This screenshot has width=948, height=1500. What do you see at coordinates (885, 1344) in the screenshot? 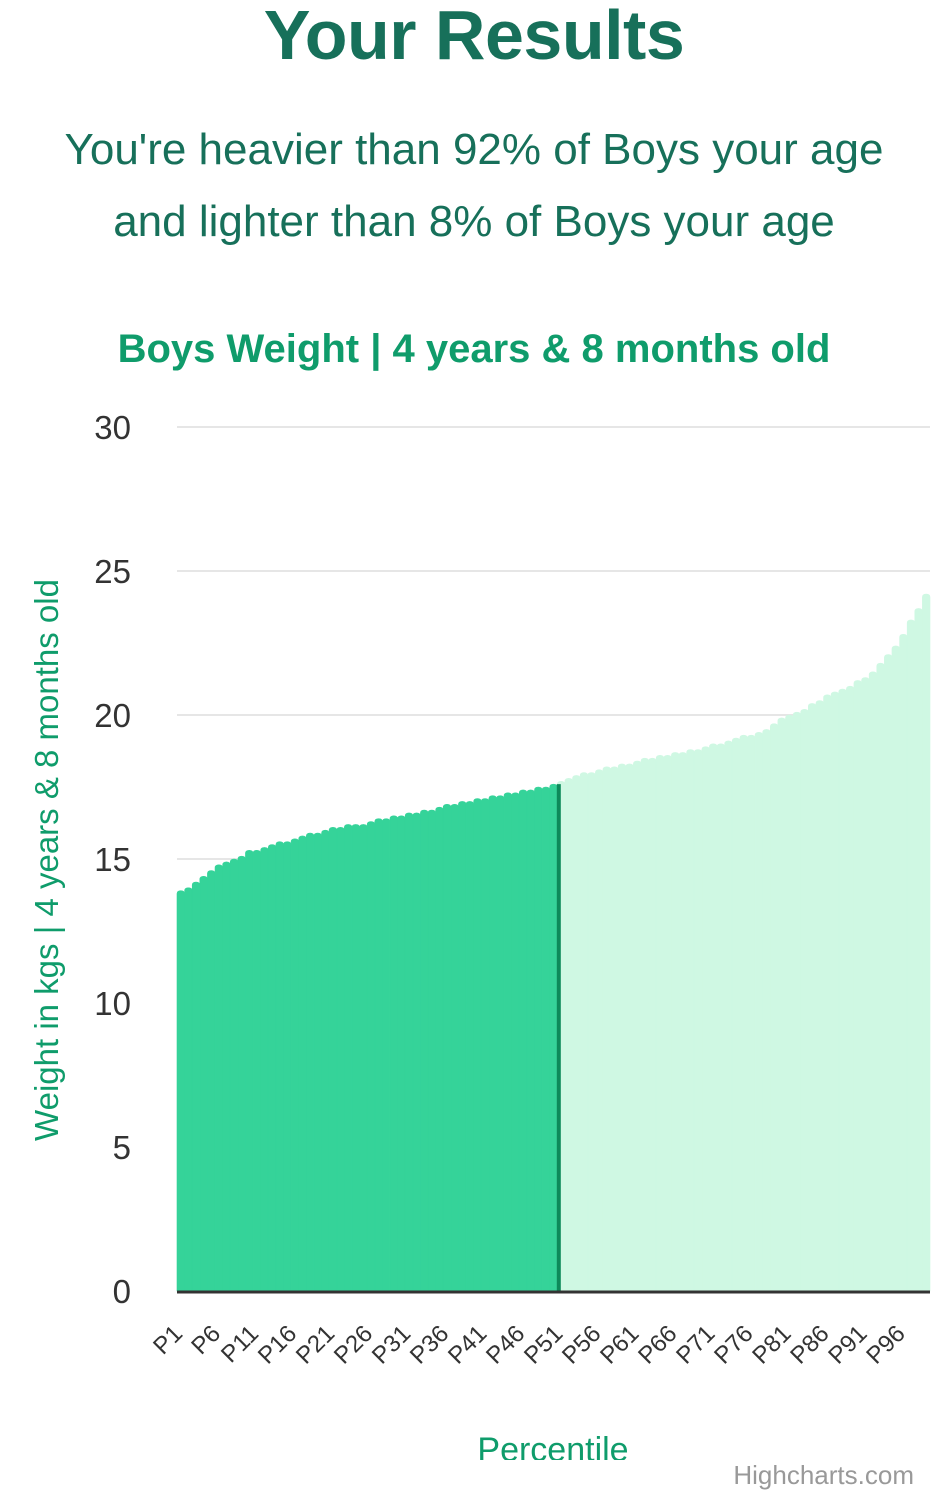
I see `x-tick-label: P96` at bounding box center [885, 1344].